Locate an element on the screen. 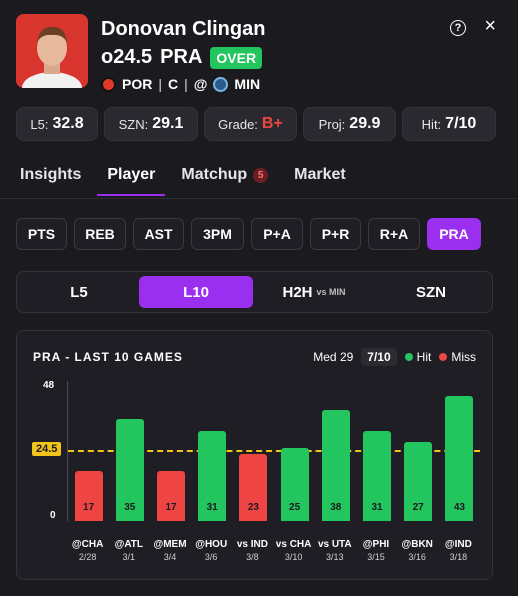 The height and width of the screenshot is (596, 518). x-tick-date: 3/6 is located at coordinates (211, 557).